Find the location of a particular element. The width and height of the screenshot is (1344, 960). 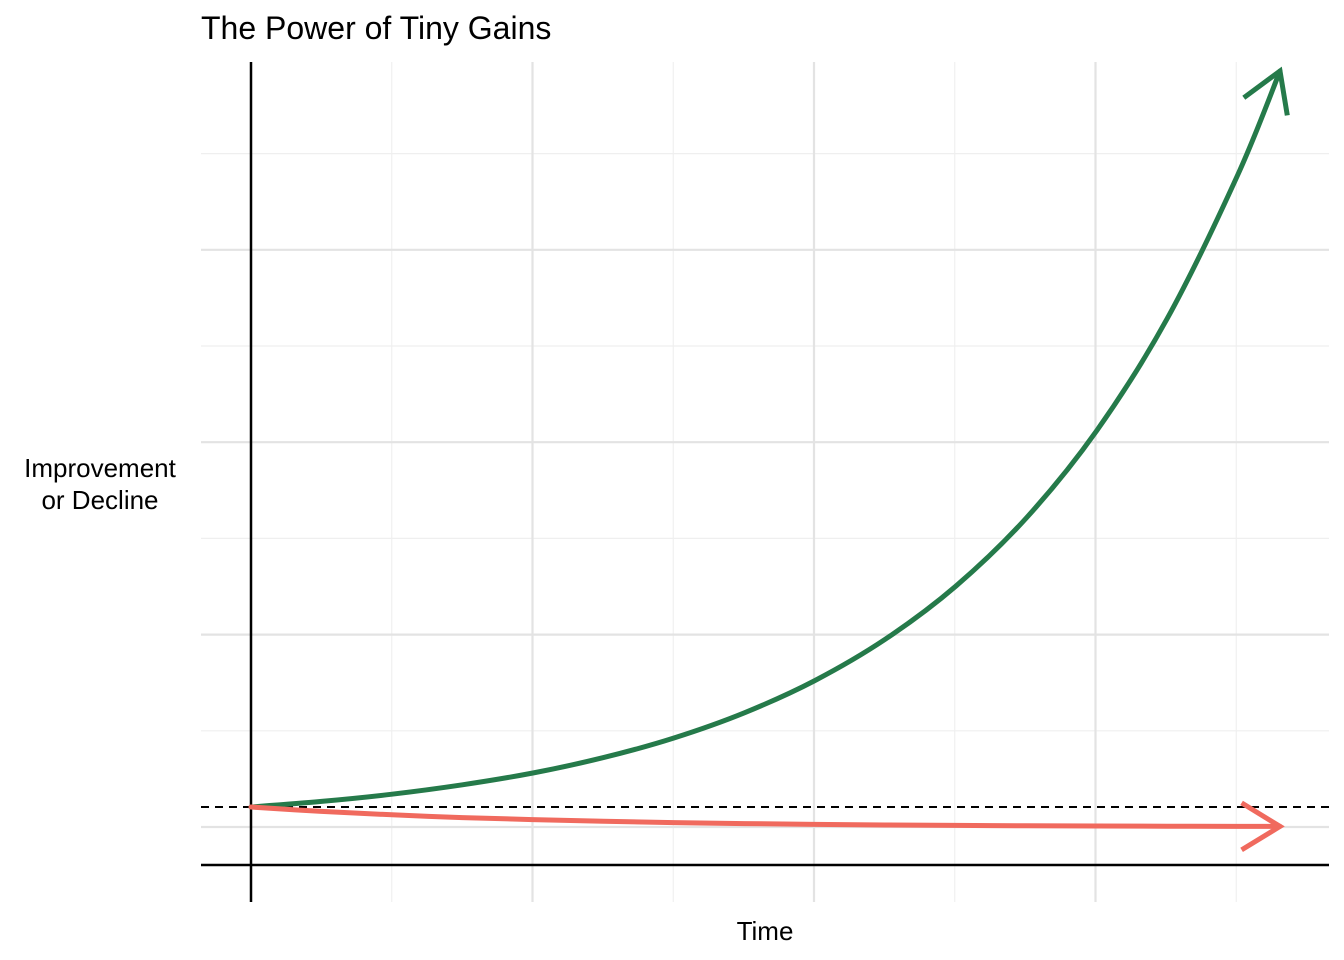

y-axis-label-line-1: Improvement is located at coordinates (100, 468).